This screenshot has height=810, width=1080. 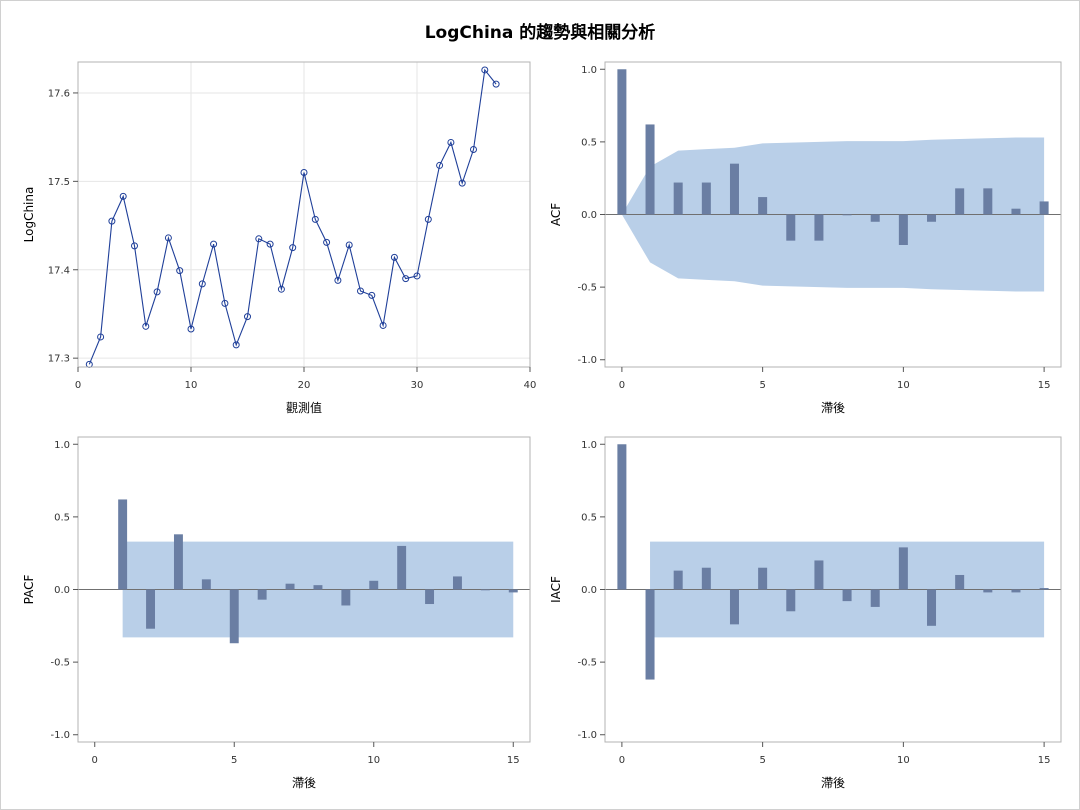 I want to click on x-tick-label: 40, so click(x=530, y=385).